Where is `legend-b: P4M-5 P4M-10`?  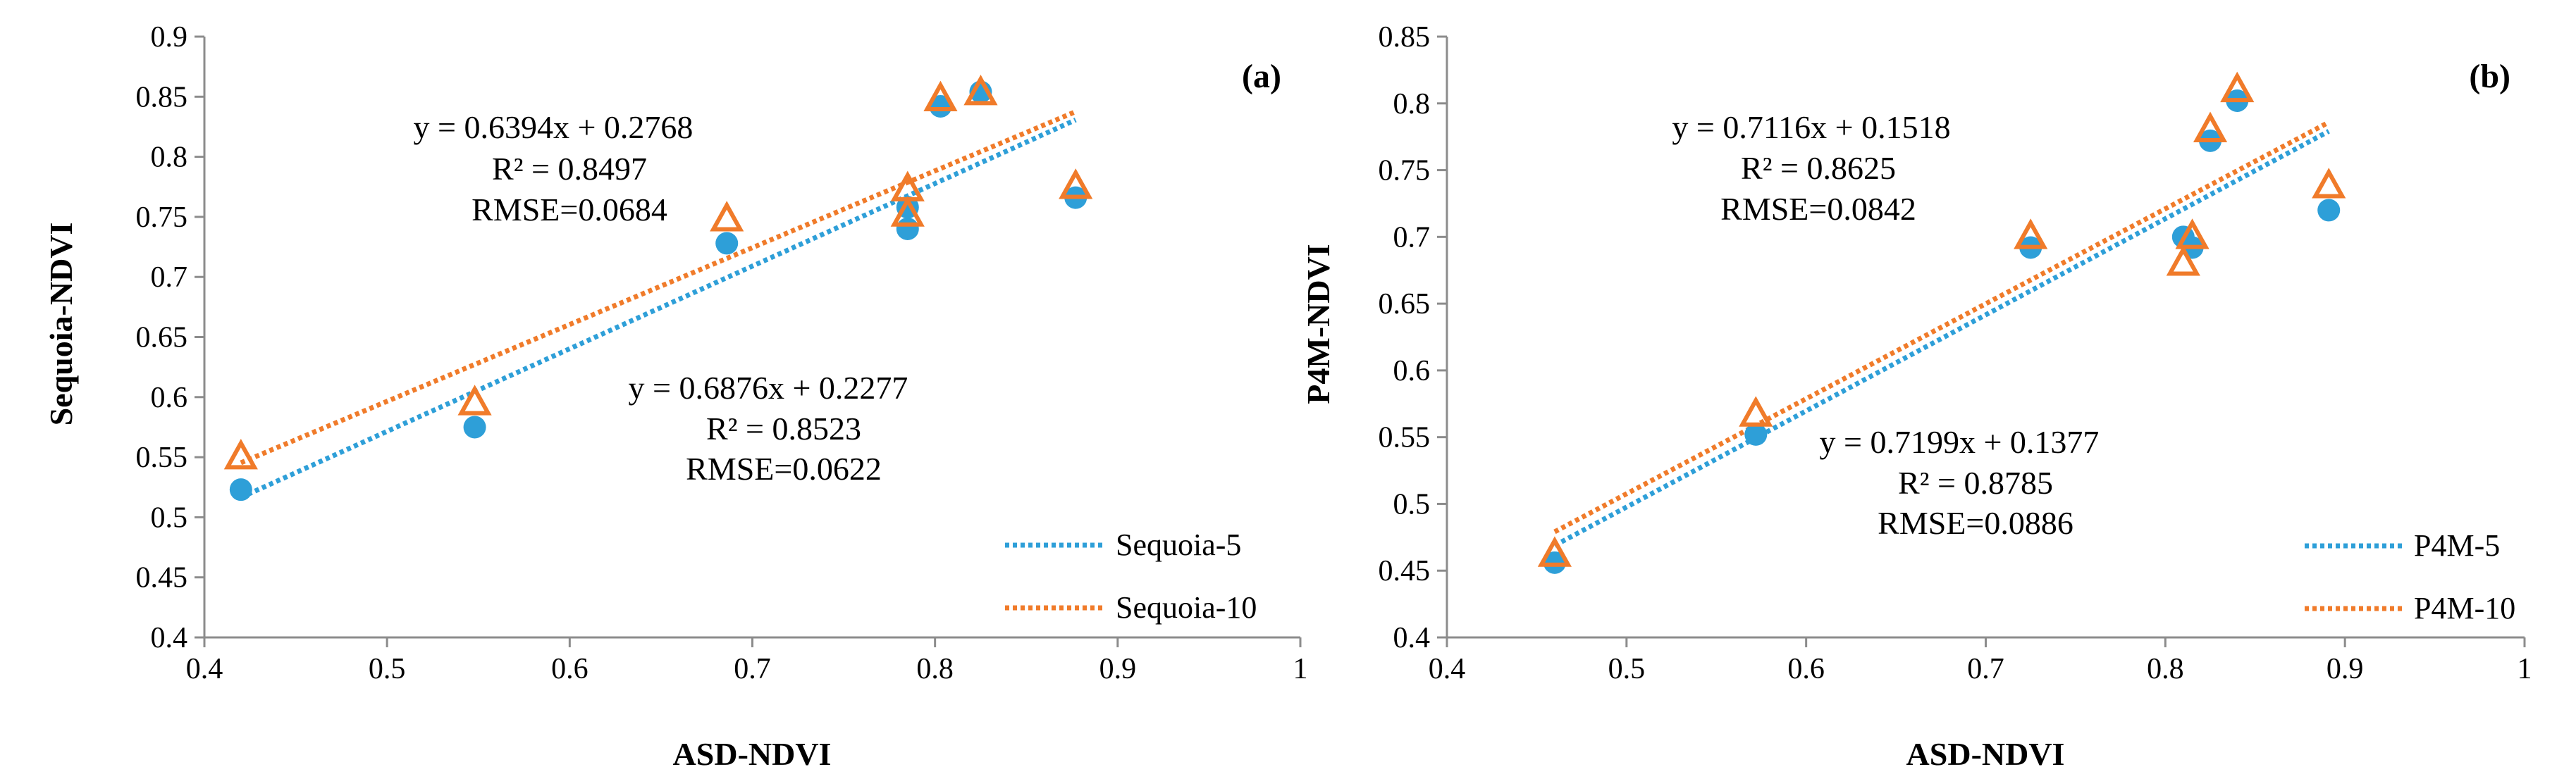 legend-b: P4M-5 P4M-10 is located at coordinates (2410, 576).